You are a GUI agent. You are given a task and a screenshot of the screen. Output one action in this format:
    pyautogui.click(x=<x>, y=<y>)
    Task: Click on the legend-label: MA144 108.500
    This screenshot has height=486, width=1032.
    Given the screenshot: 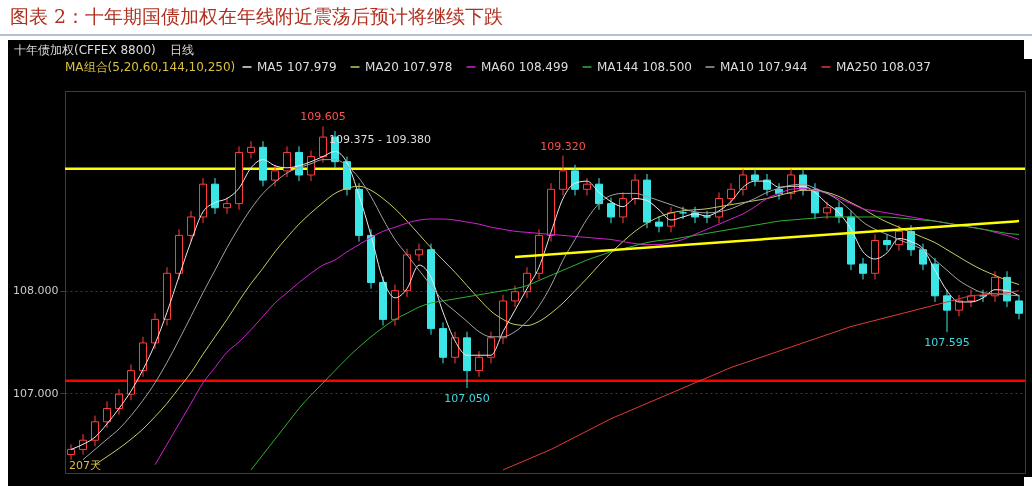 What is the action you would take?
    pyautogui.click(x=644, y=67)
    